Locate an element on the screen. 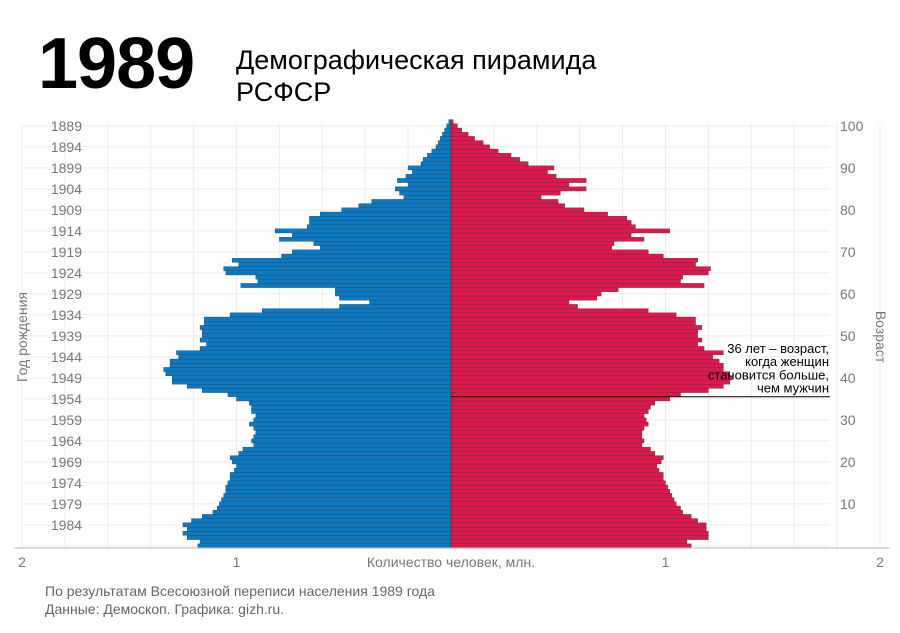  birth-year-tick: 1904 is located at coordinates (66, 189).